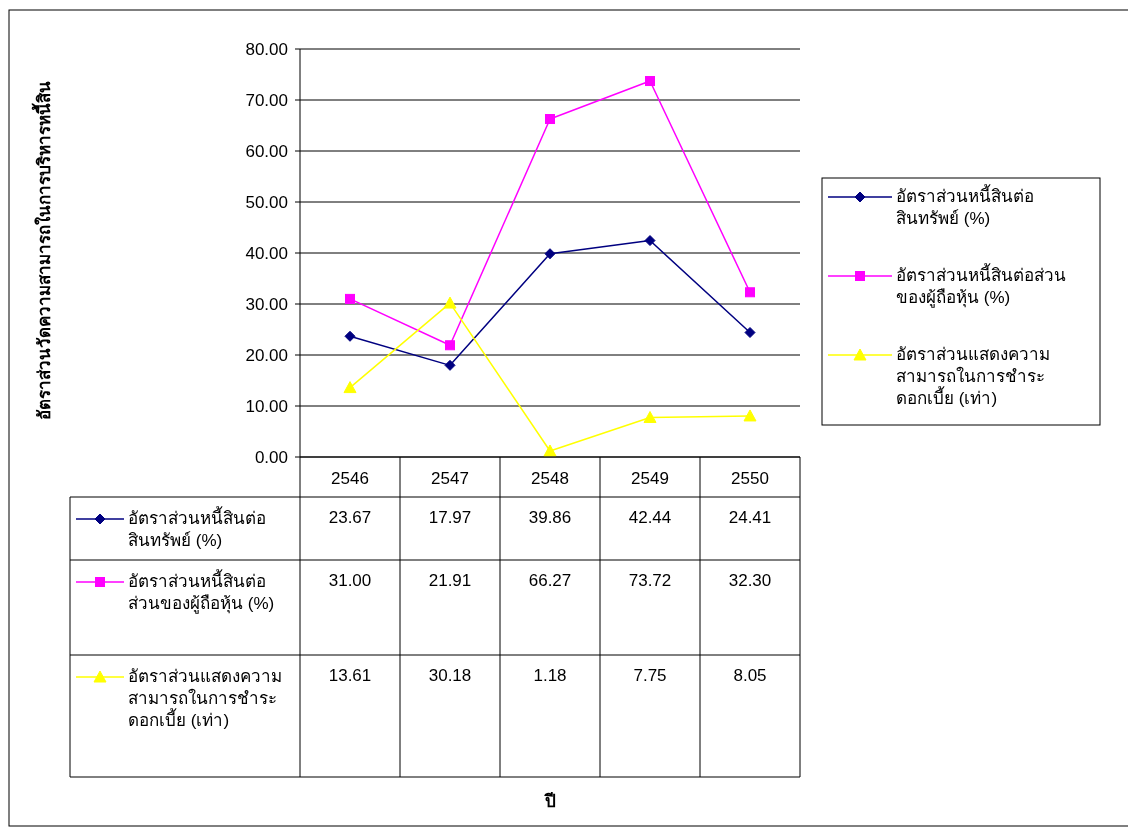 This screenshot has height=829, width=1128. What do you see at coordinates (205, 698) in the screenshot?
I see `text: อัตราส่วนแสดงความสามารถในการชำระดอกเบี้ย (เท่า)` at bounding box center [205, 698].